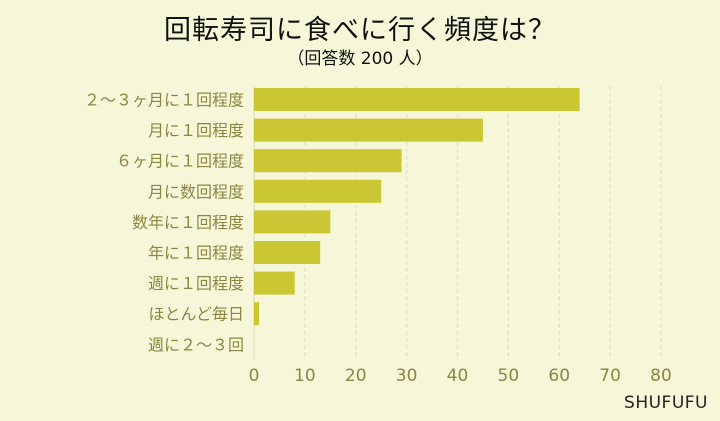 The image size is (720, 421). Describe the element at coordinates (196, 344) in the screenshot. I see `category-label: 週に２～３回` at that location.